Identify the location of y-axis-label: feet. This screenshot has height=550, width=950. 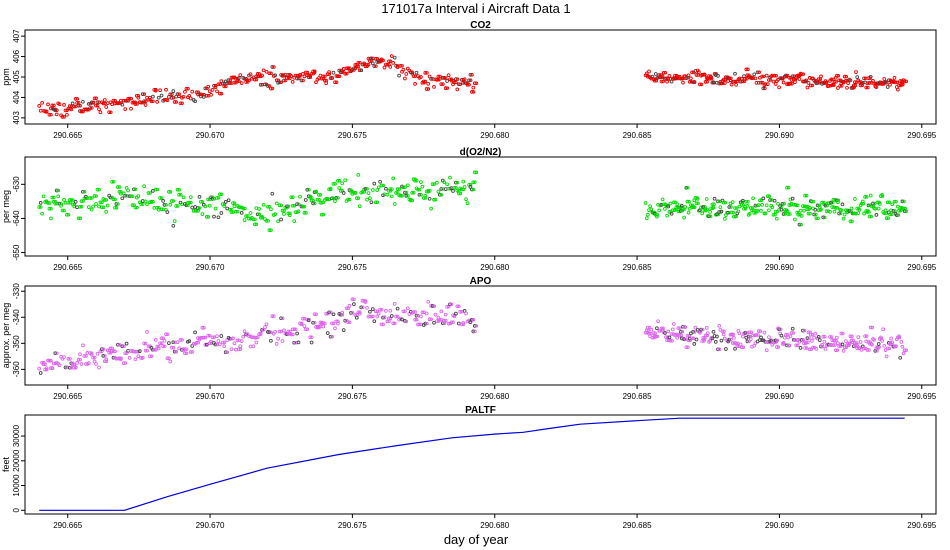
(6, 464).